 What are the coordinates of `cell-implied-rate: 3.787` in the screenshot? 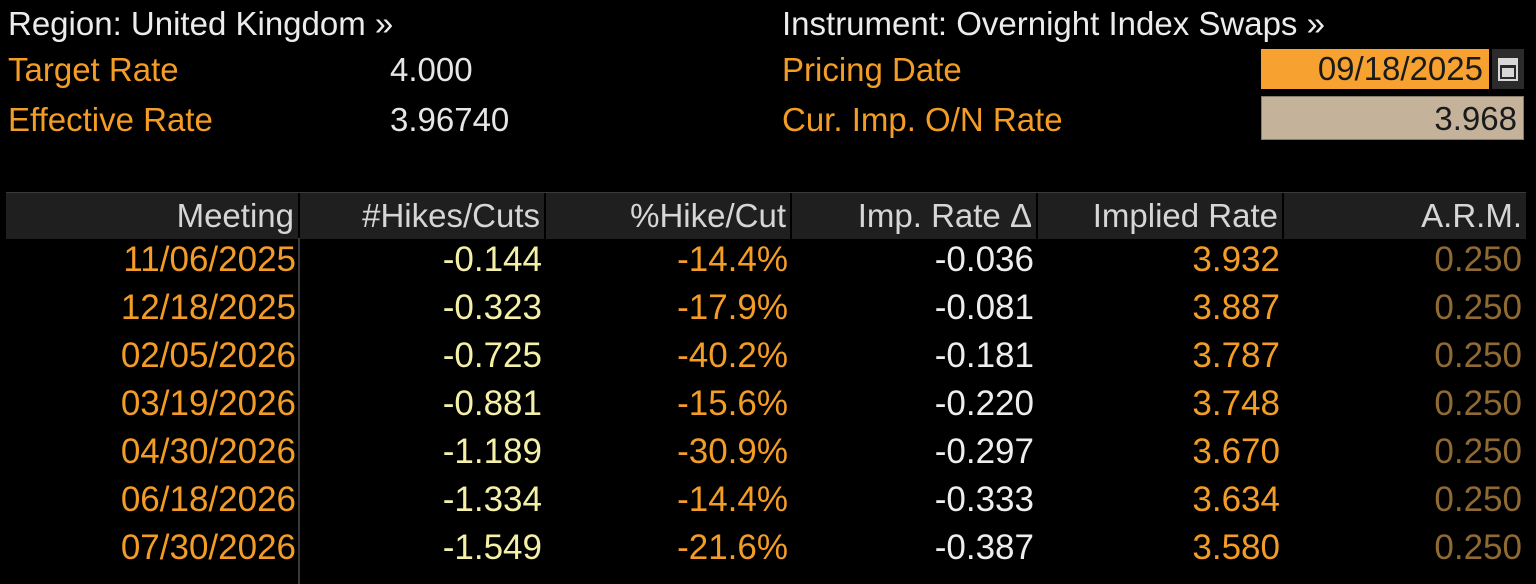 It's located at (1236, 355).